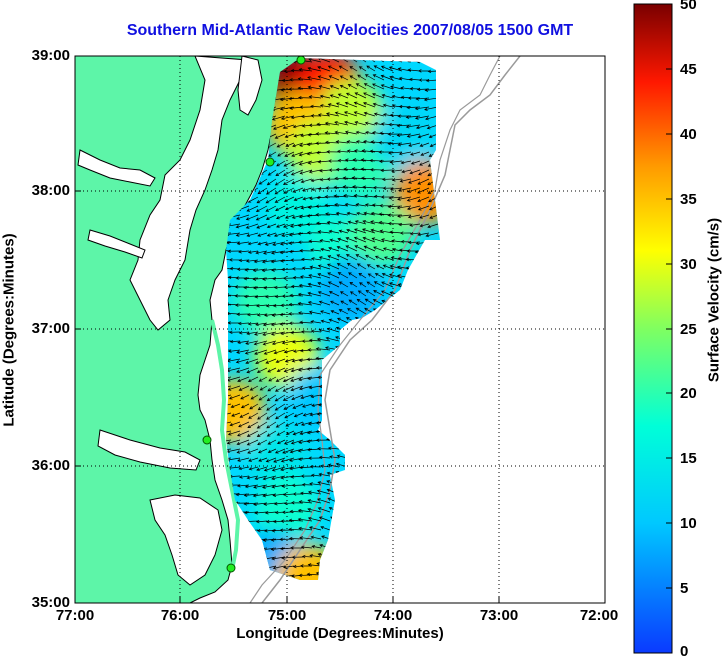 This screenshot has height=660, width=724. I want to click on radar-station-marker, so click(231, 568).